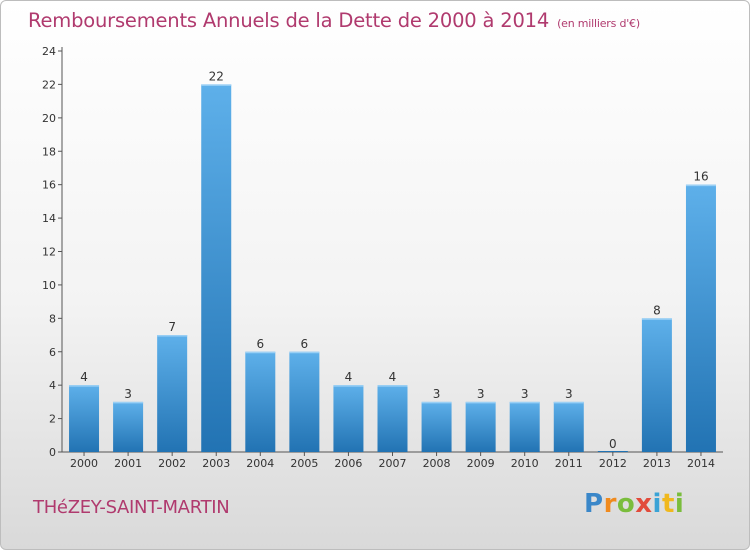  Describe the element at coordinates (49, 218) in the screenshot. I see `y-tick-label: 14` at that location.